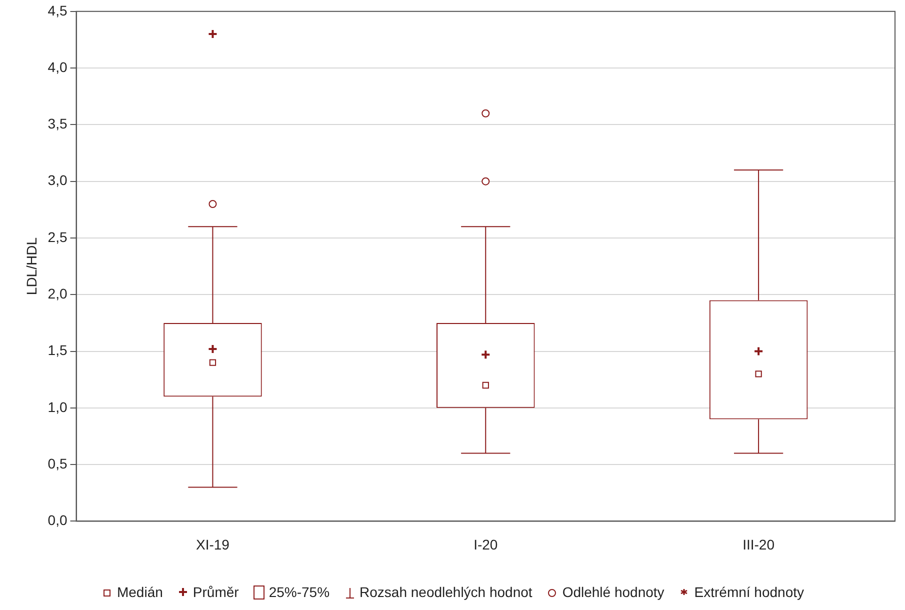  Describe the element at coordinates (446, 592) in the screenshot. I see `text: Rozsah neodlehlých hodnot` at that location.